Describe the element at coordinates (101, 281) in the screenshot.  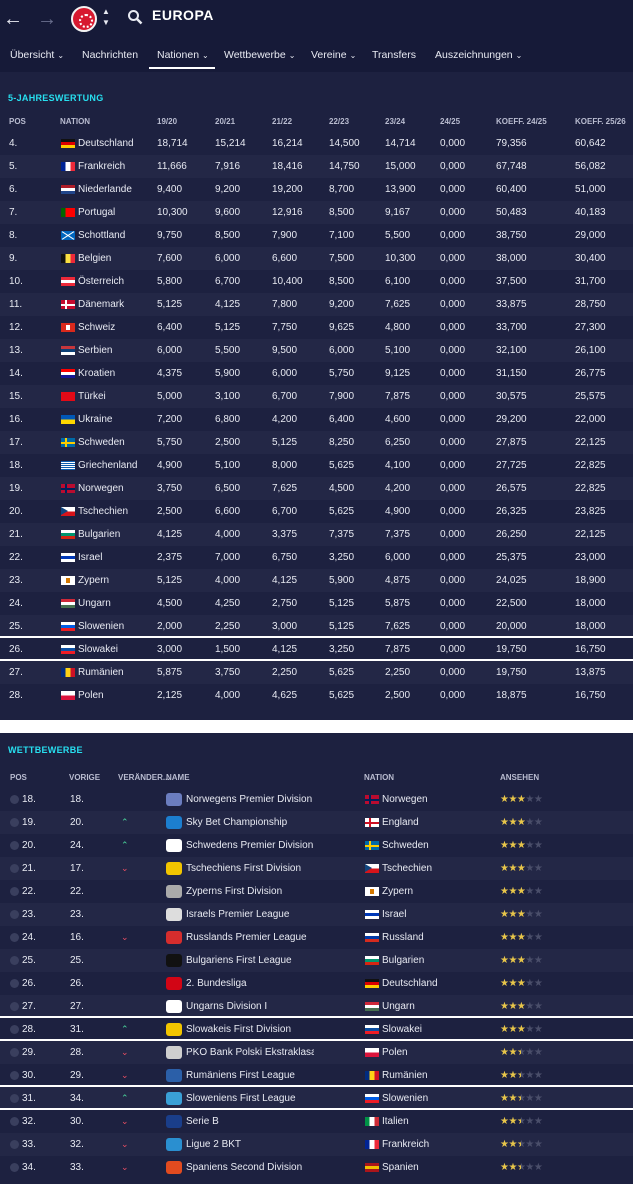
I see `nation-name: Österreich` at that location.